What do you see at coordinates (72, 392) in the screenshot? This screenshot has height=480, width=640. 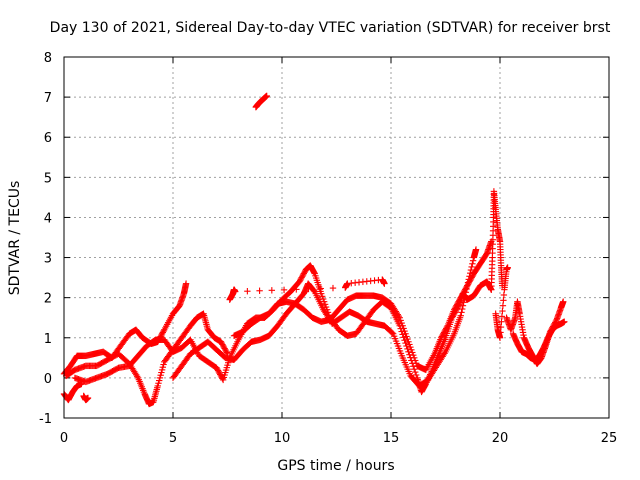 I see `series-track-b` at bounding box center [72, 392].